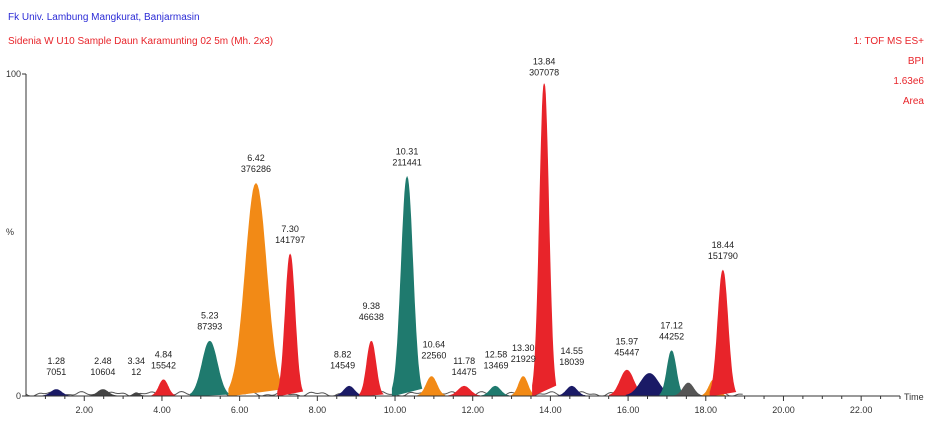 The width and height of the screenshot is (928, 427). I want to click on peak-area-label: 141797, so click(290, 240).